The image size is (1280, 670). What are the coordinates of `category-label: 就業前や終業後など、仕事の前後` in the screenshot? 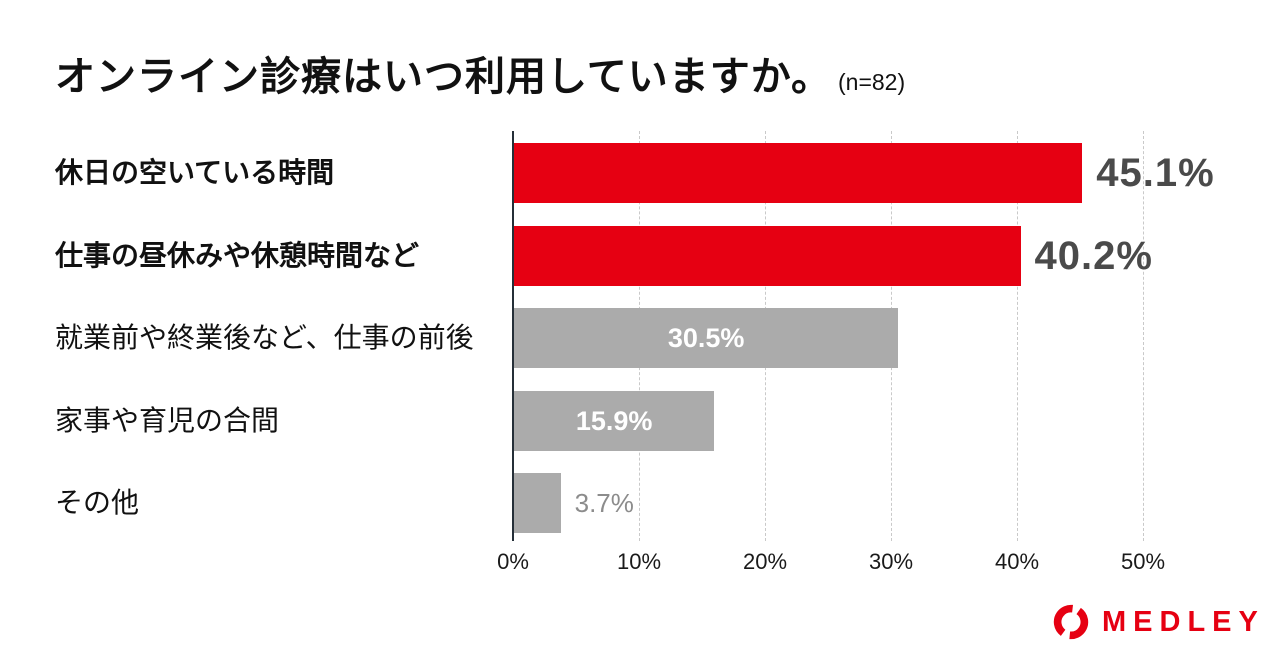 It's located at (264, 337).